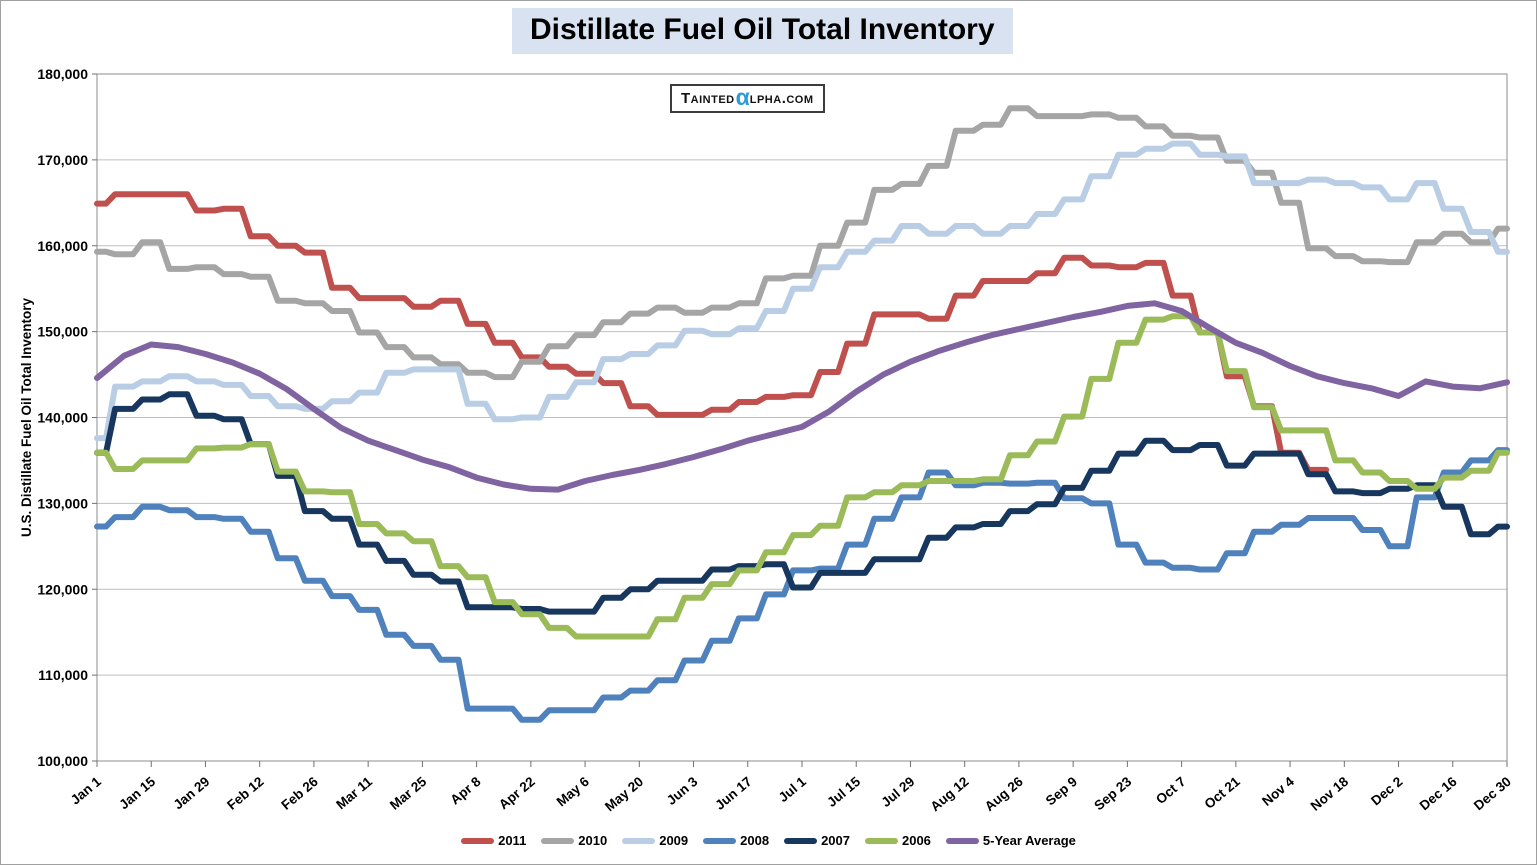 This screenshot has width=1537, height=865. What do you see at coordinates (742, 97) in the screenshot?
I see `alpha-icon: α` at bounding box center [742, 97].